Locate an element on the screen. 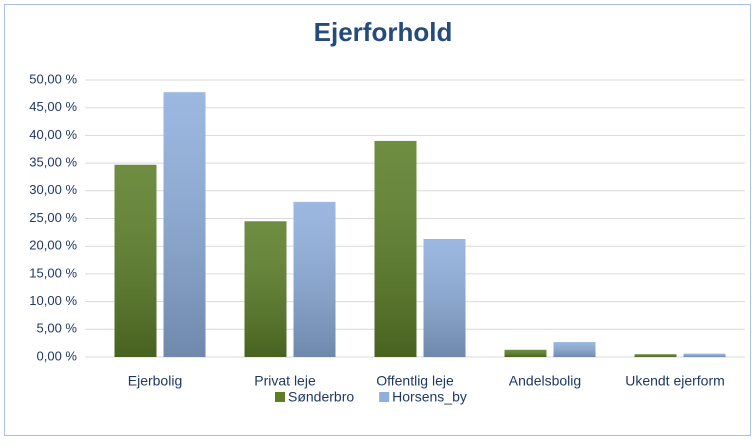 The width and height of the screenshot is (756, 445). y-tick-label: 15,00 % is located at coordinates (53, 272).